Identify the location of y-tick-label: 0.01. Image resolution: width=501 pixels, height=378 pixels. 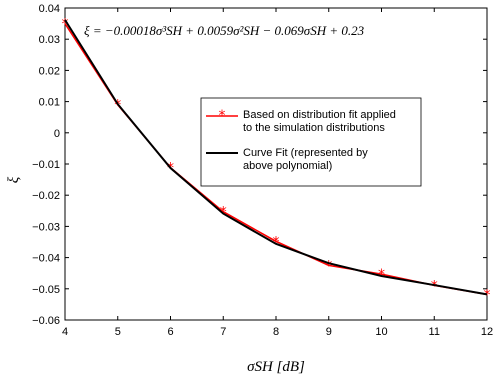
(49, 103).